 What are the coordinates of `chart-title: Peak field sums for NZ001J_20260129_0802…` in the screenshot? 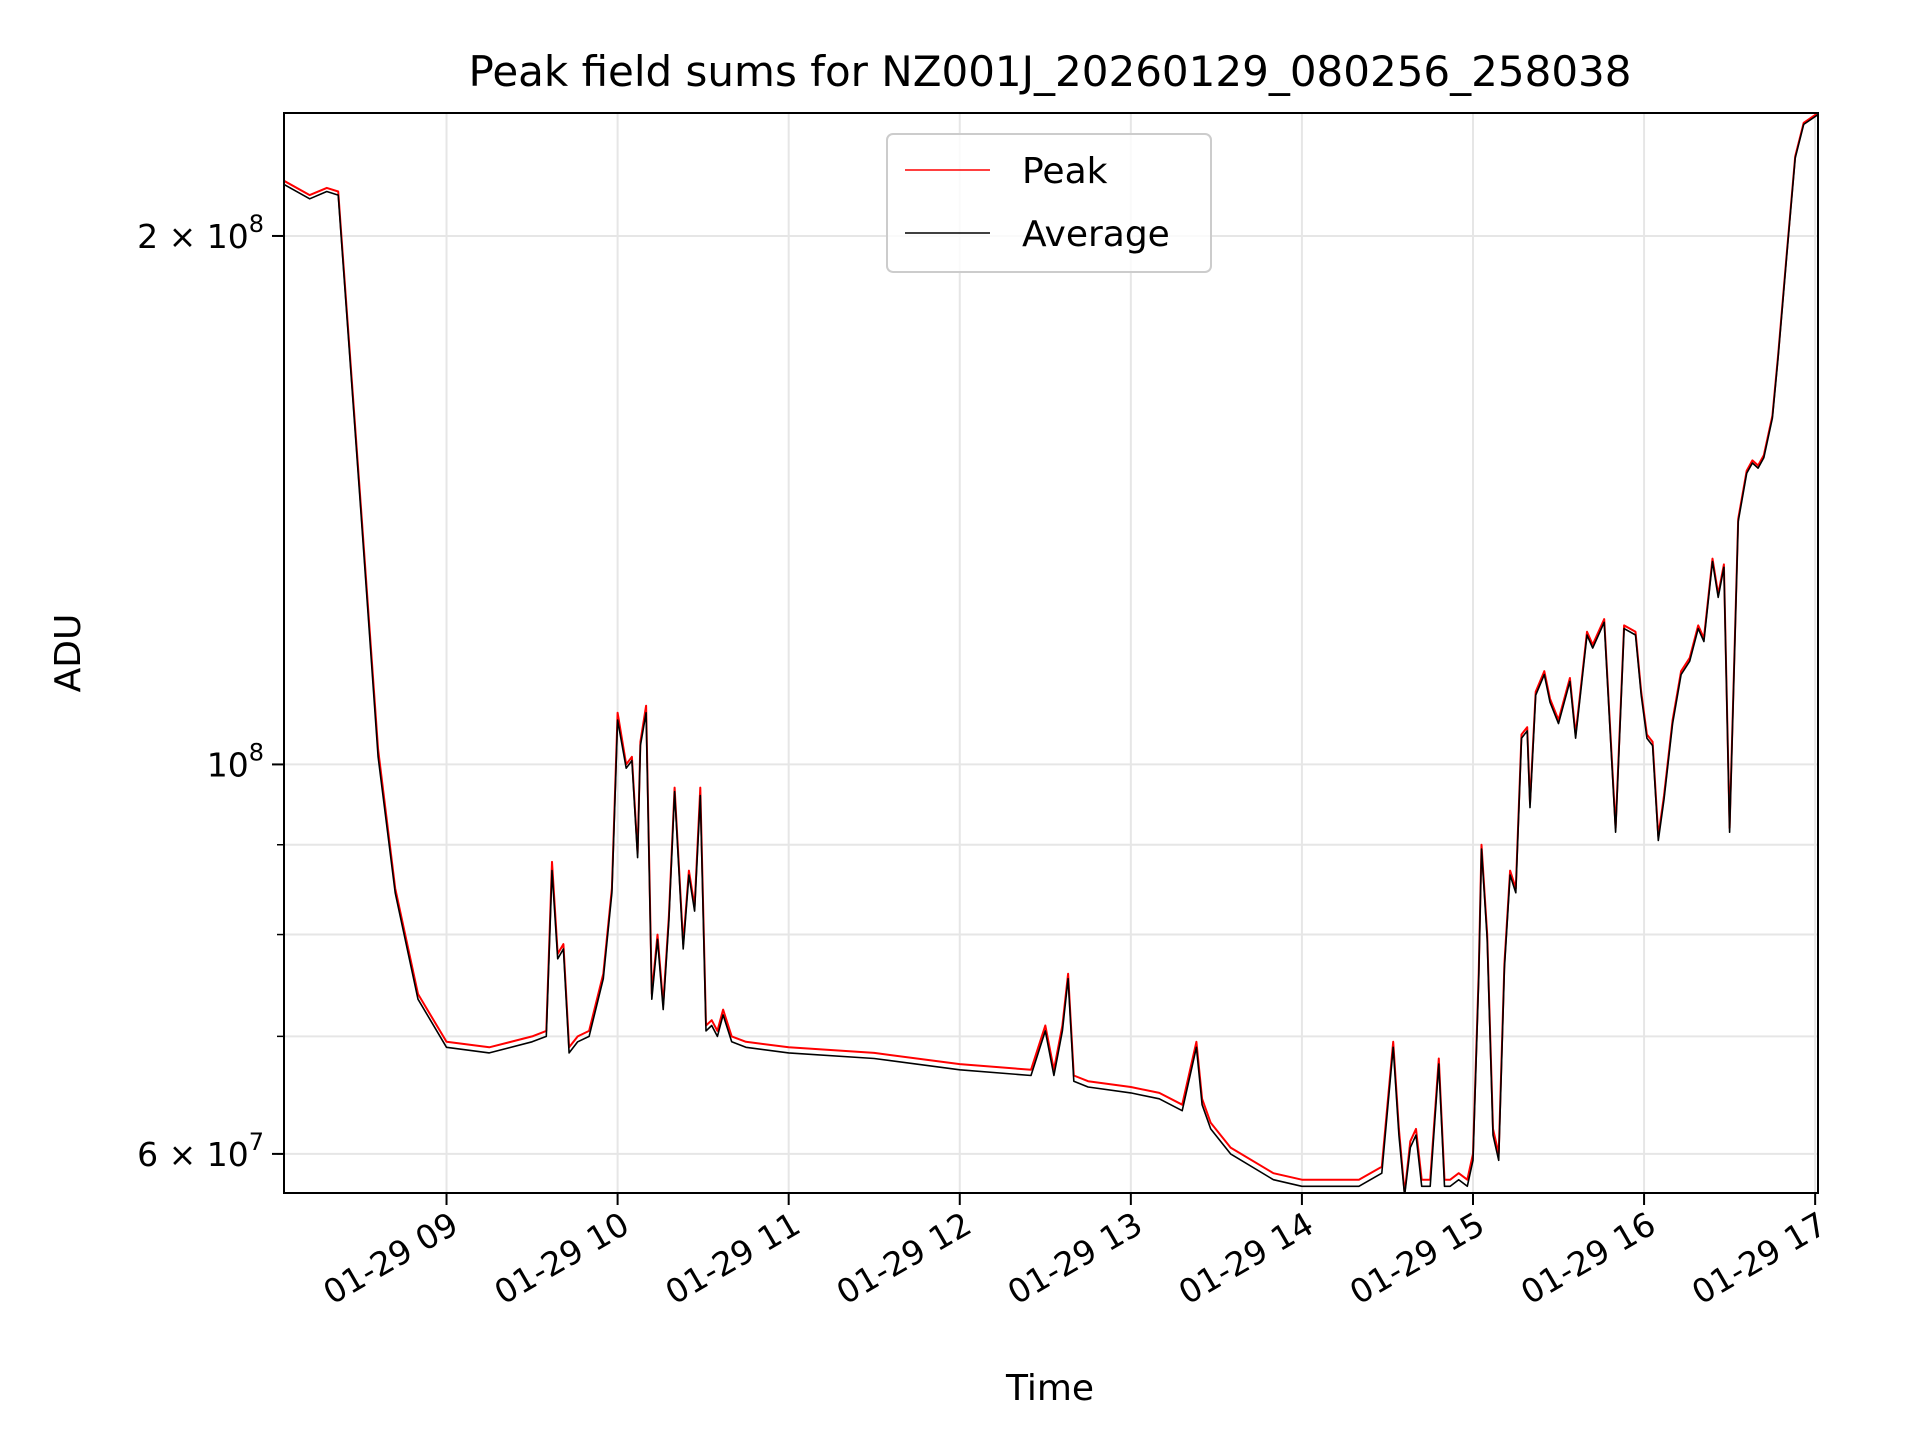 It's located at (1050, 71).